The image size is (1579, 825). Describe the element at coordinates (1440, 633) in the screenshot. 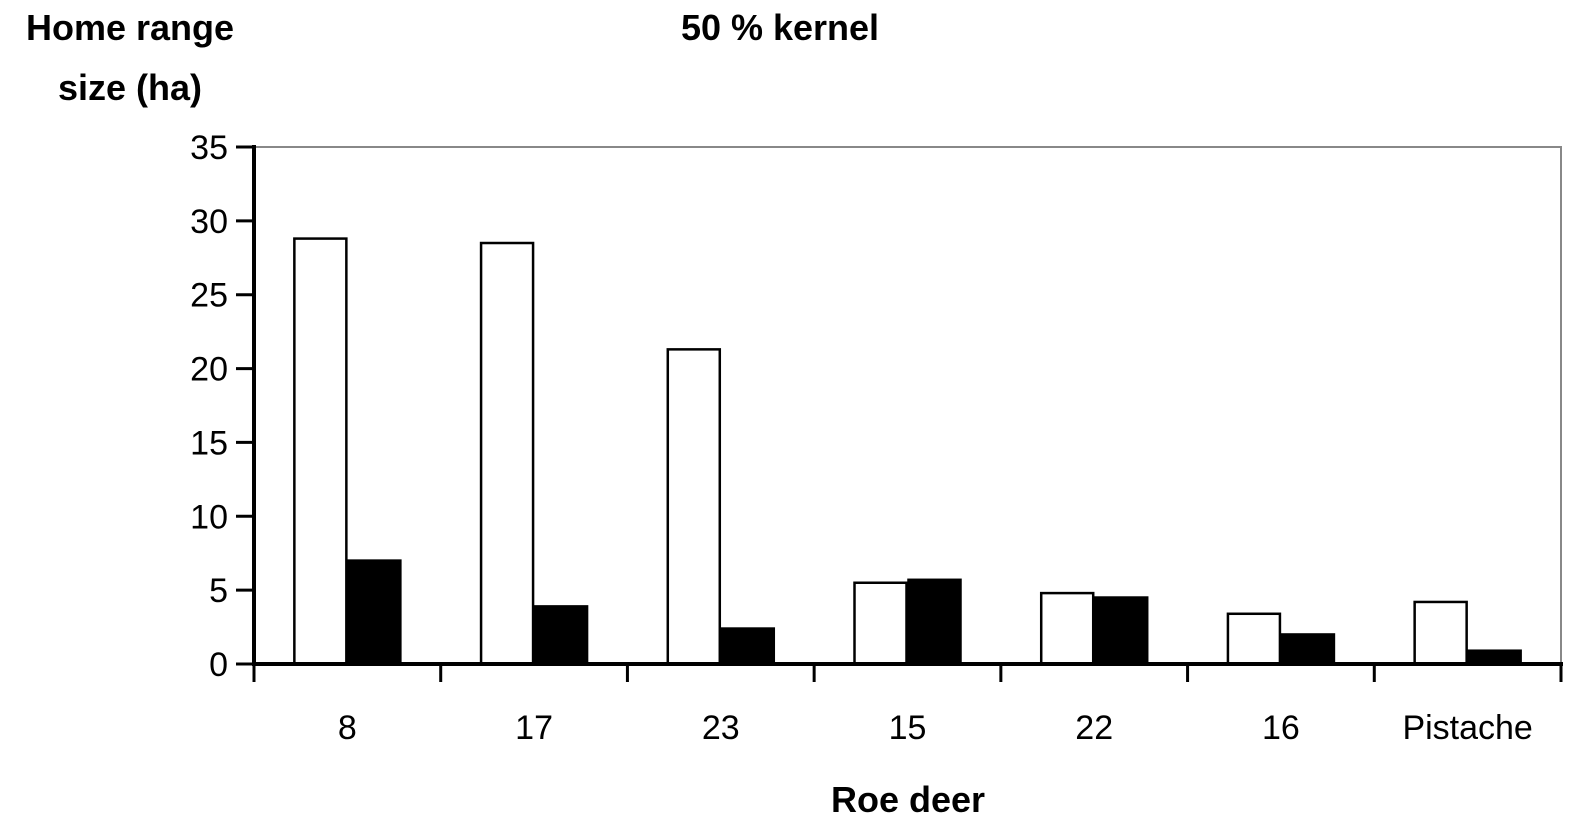

I see `bar-series-1-pistache` at that location.